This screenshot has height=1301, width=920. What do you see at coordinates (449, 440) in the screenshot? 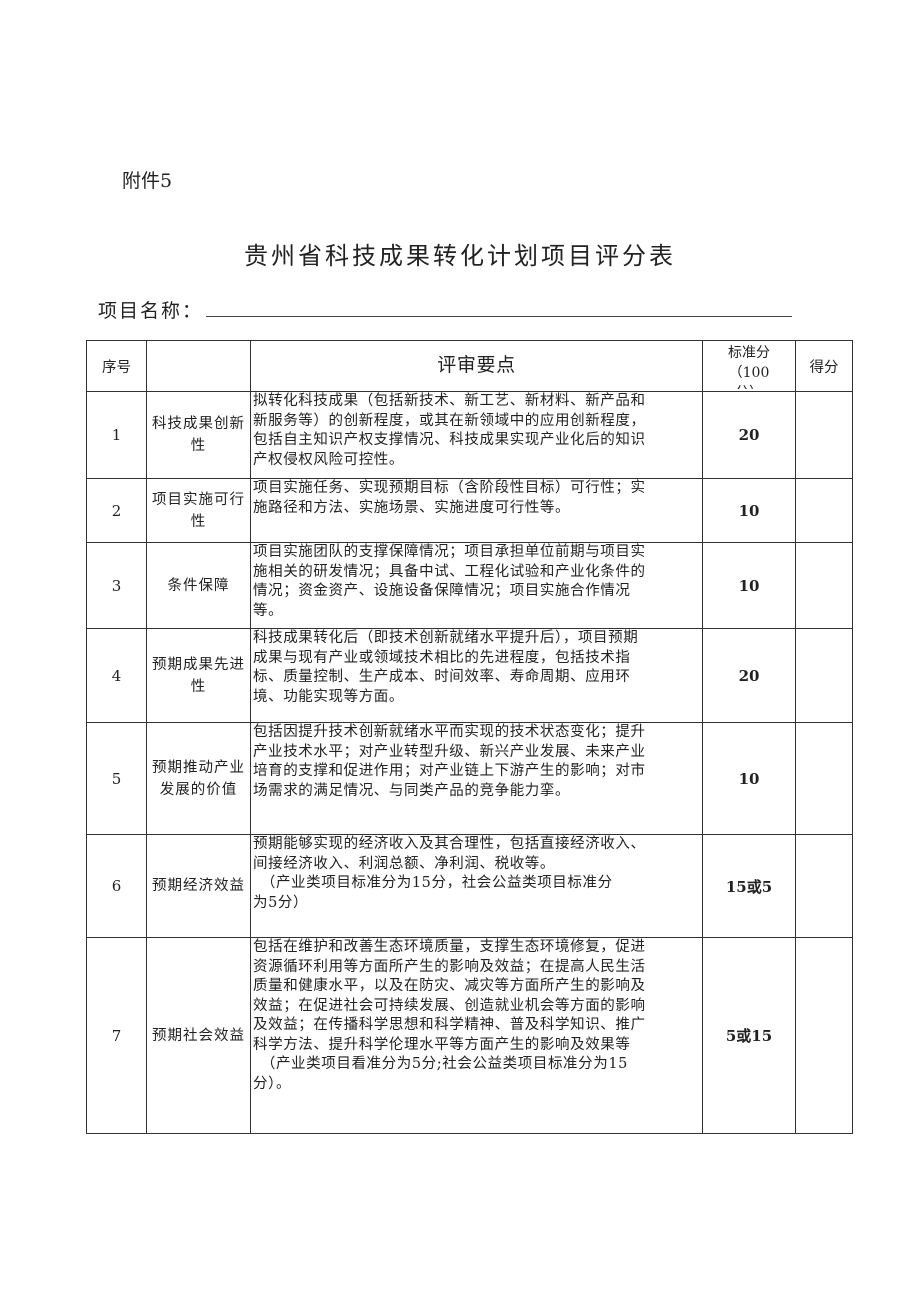
I see `criteria-line: 包括自主知识产权支撑情况、科技成果实现产业化后的知识` at bounding box center [449, 440].